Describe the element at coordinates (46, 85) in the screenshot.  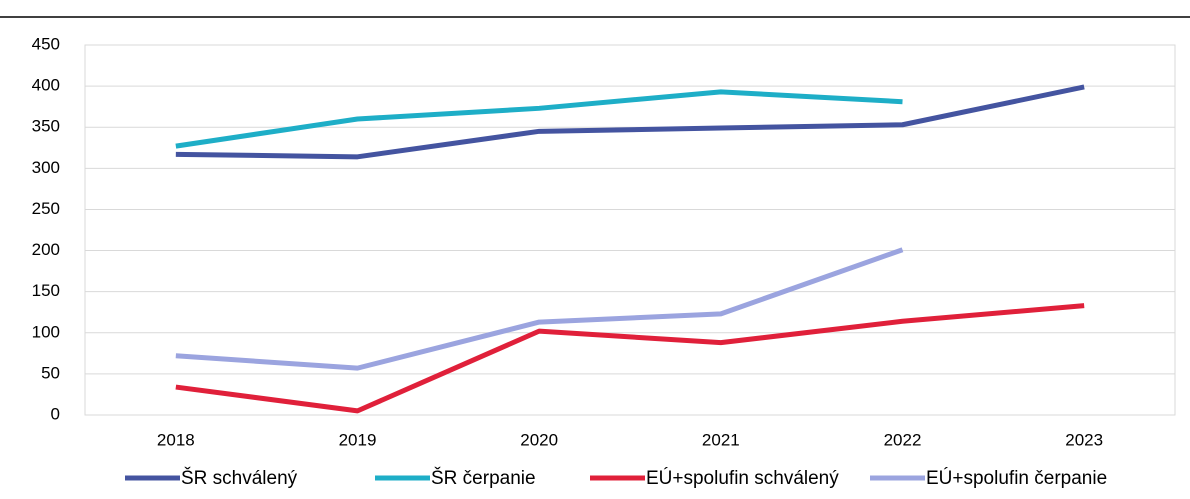
I see `y-tick-label: 400` at that location.